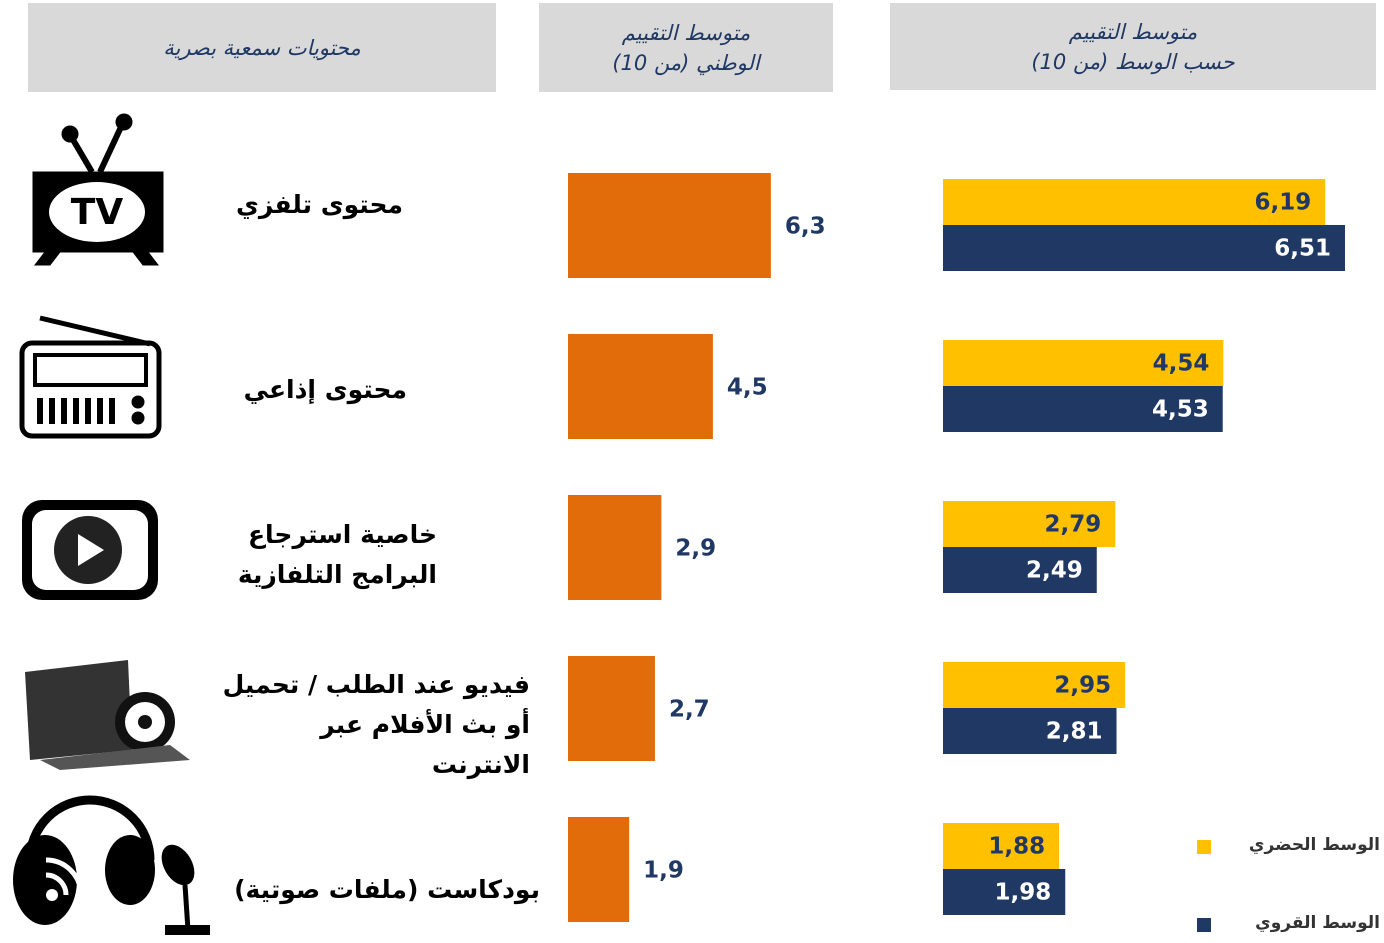 This screenshot has height=943, width=1384. What do you see at coordinates (1133, 61) in the screenshot?
I see `header-line: حسب الوسط (من 10)` at bounding box center [1133, 61].